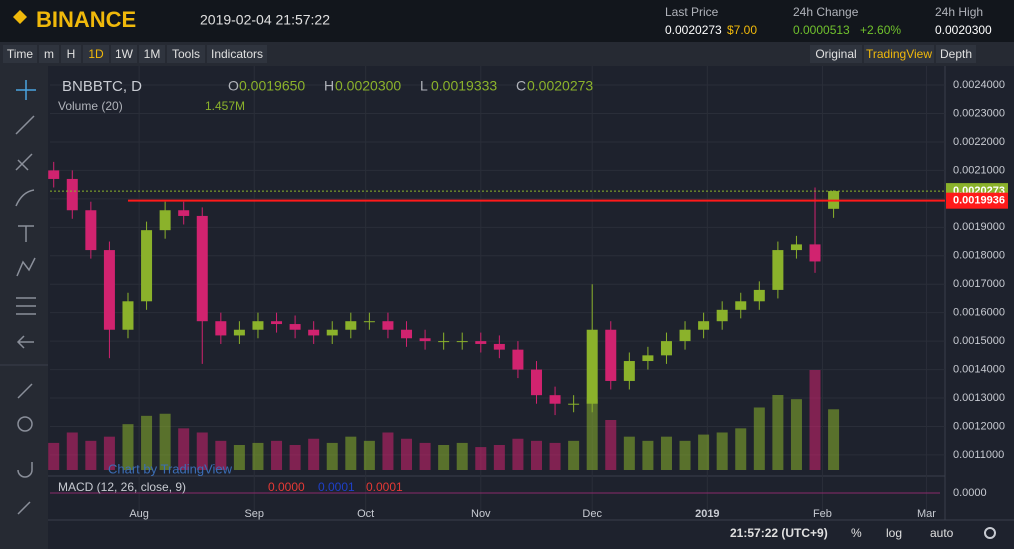 This screenshot has height=549, width=1014. What do you see at coordinates (894, 533) in the screenshot?
I see `log-button: log` at bounding box center [894, 533].